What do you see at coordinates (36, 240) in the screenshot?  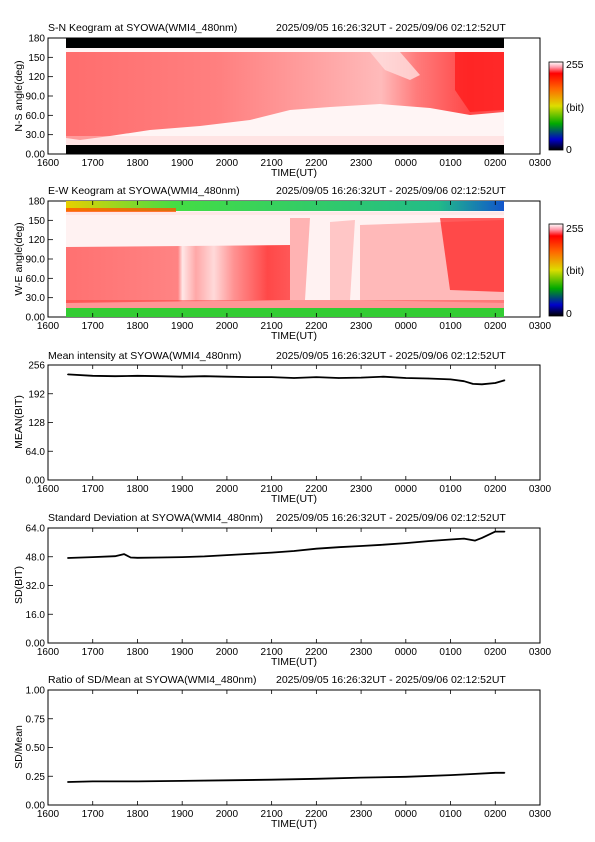 I see `y-tick-label: 120` at bounding box center [36, 240].